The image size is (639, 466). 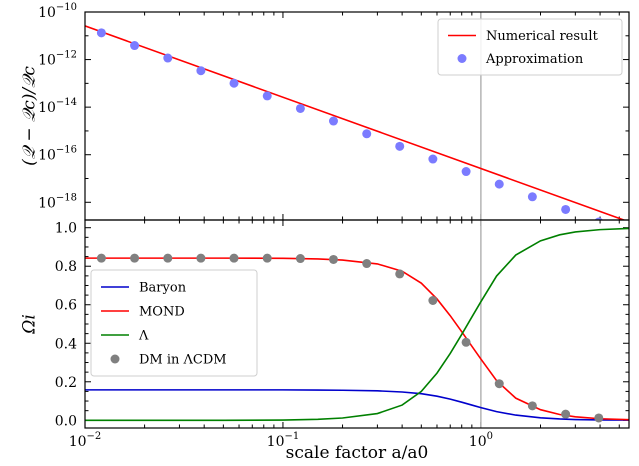 I want to click on top-y-tick-label: 10−14, so click(x=57, y=106).